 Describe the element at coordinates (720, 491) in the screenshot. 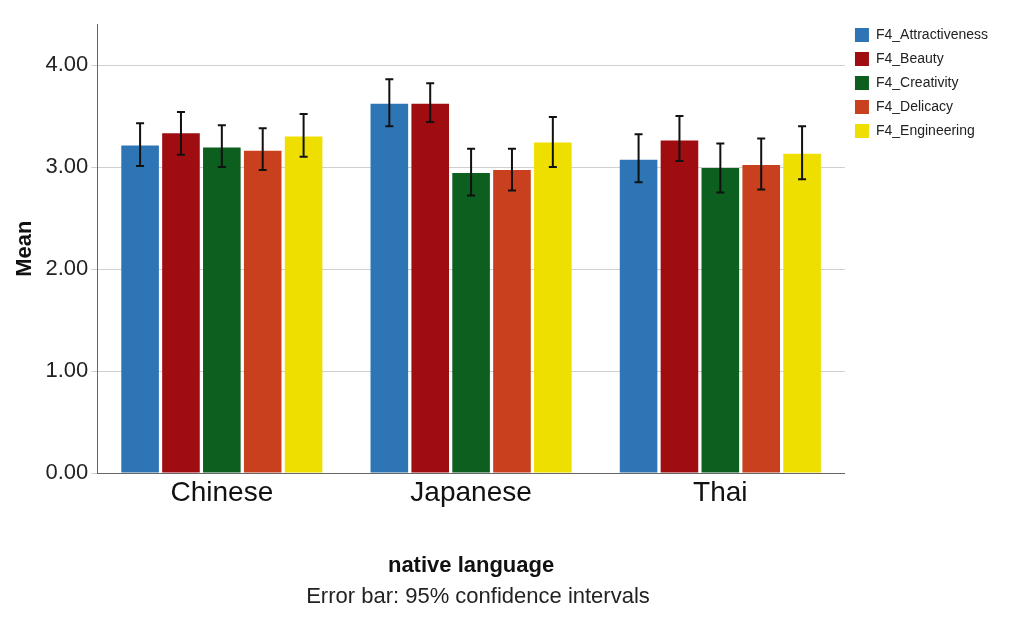

I see `x-tick-label: Thai` at that location.